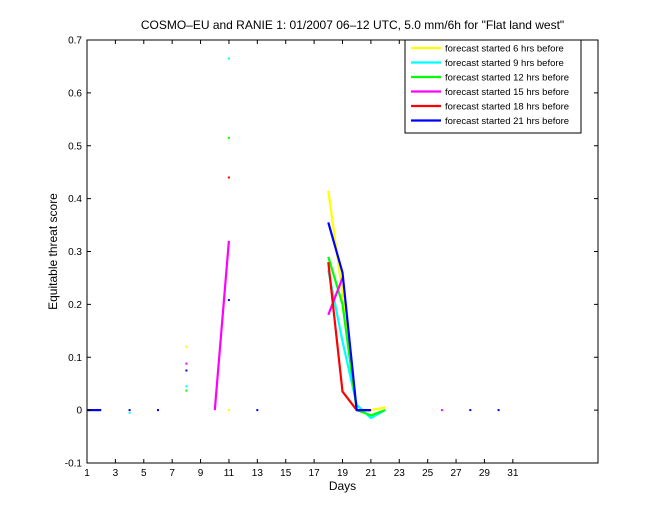 This screenshot has width=660, height=520. What do you see at coordinates (428, 473) in the screenshot?
I see `x-tick-label: 25` at bounding box center [428, 473].